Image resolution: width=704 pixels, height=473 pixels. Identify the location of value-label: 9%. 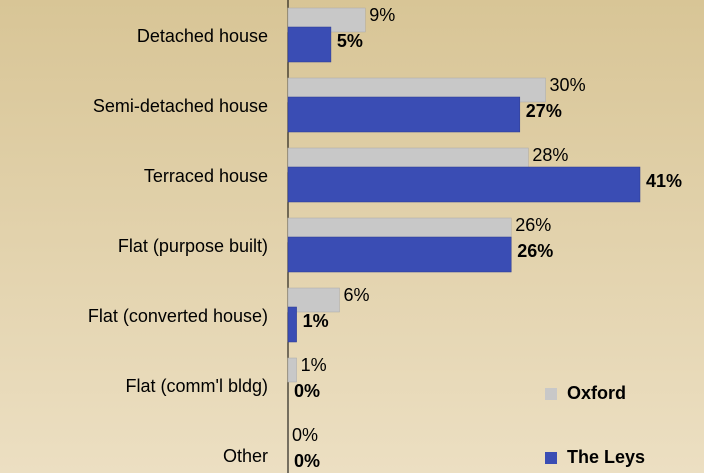
(382, 15).